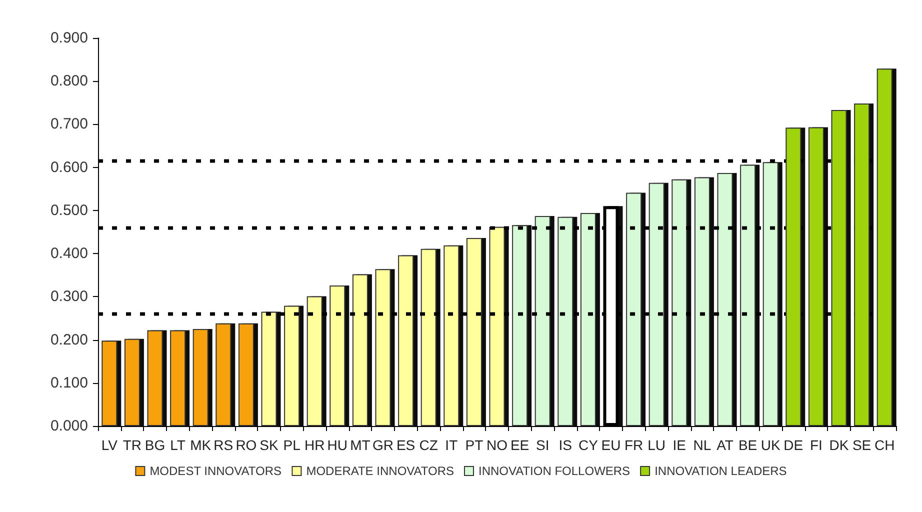 The image size is (922, 512). What do you see at coordinates (428, 445) in the screenshot?
I see `x-tick-label: CZ` at bounding box center [428, 445].